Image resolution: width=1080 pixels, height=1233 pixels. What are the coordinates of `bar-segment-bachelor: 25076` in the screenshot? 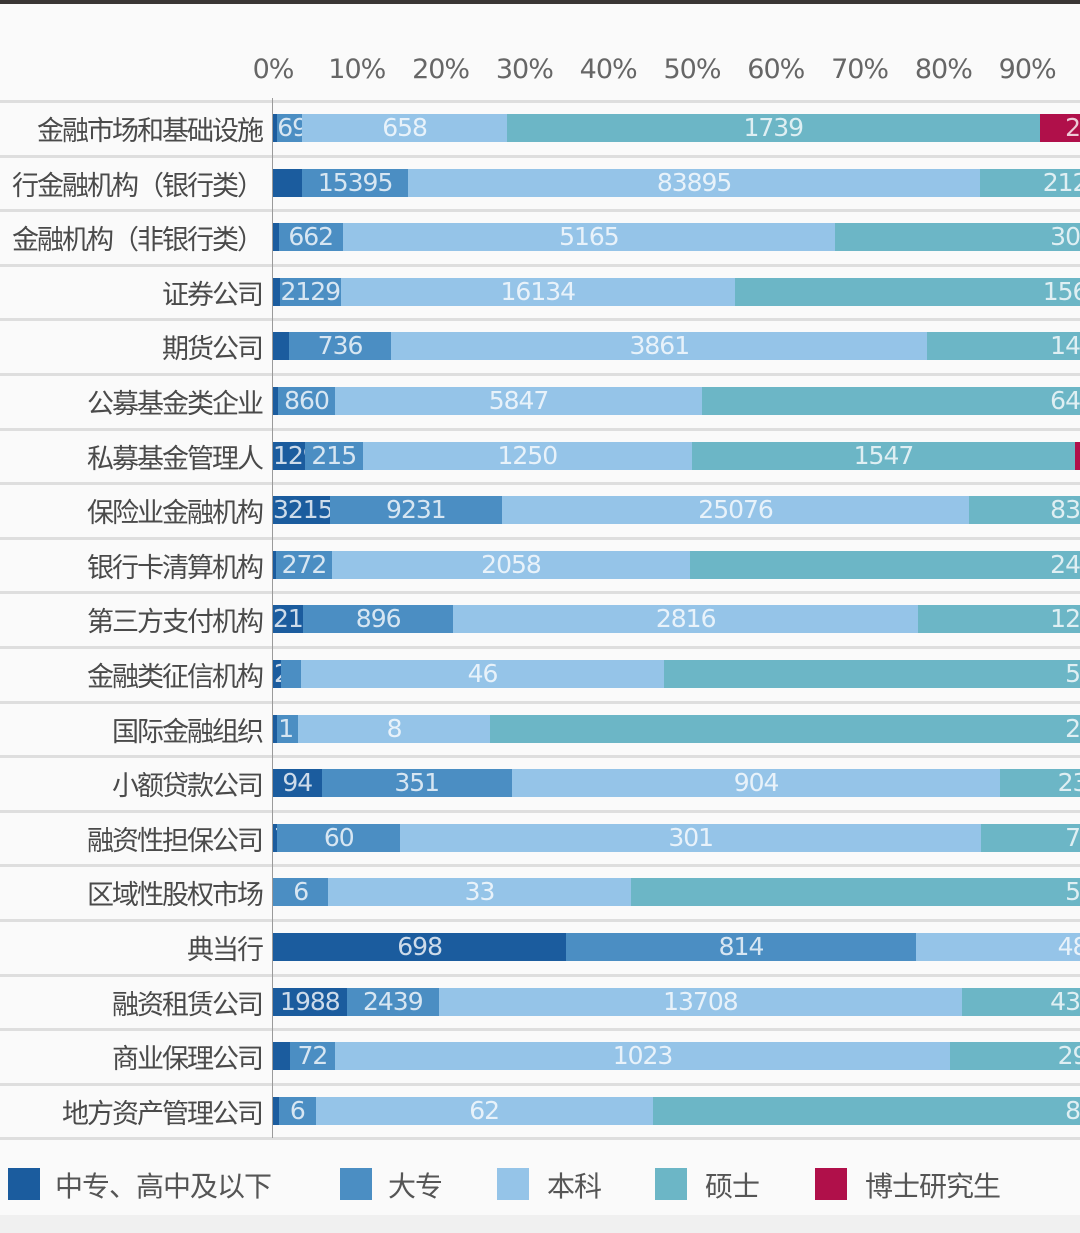 It's located at (735, 510).